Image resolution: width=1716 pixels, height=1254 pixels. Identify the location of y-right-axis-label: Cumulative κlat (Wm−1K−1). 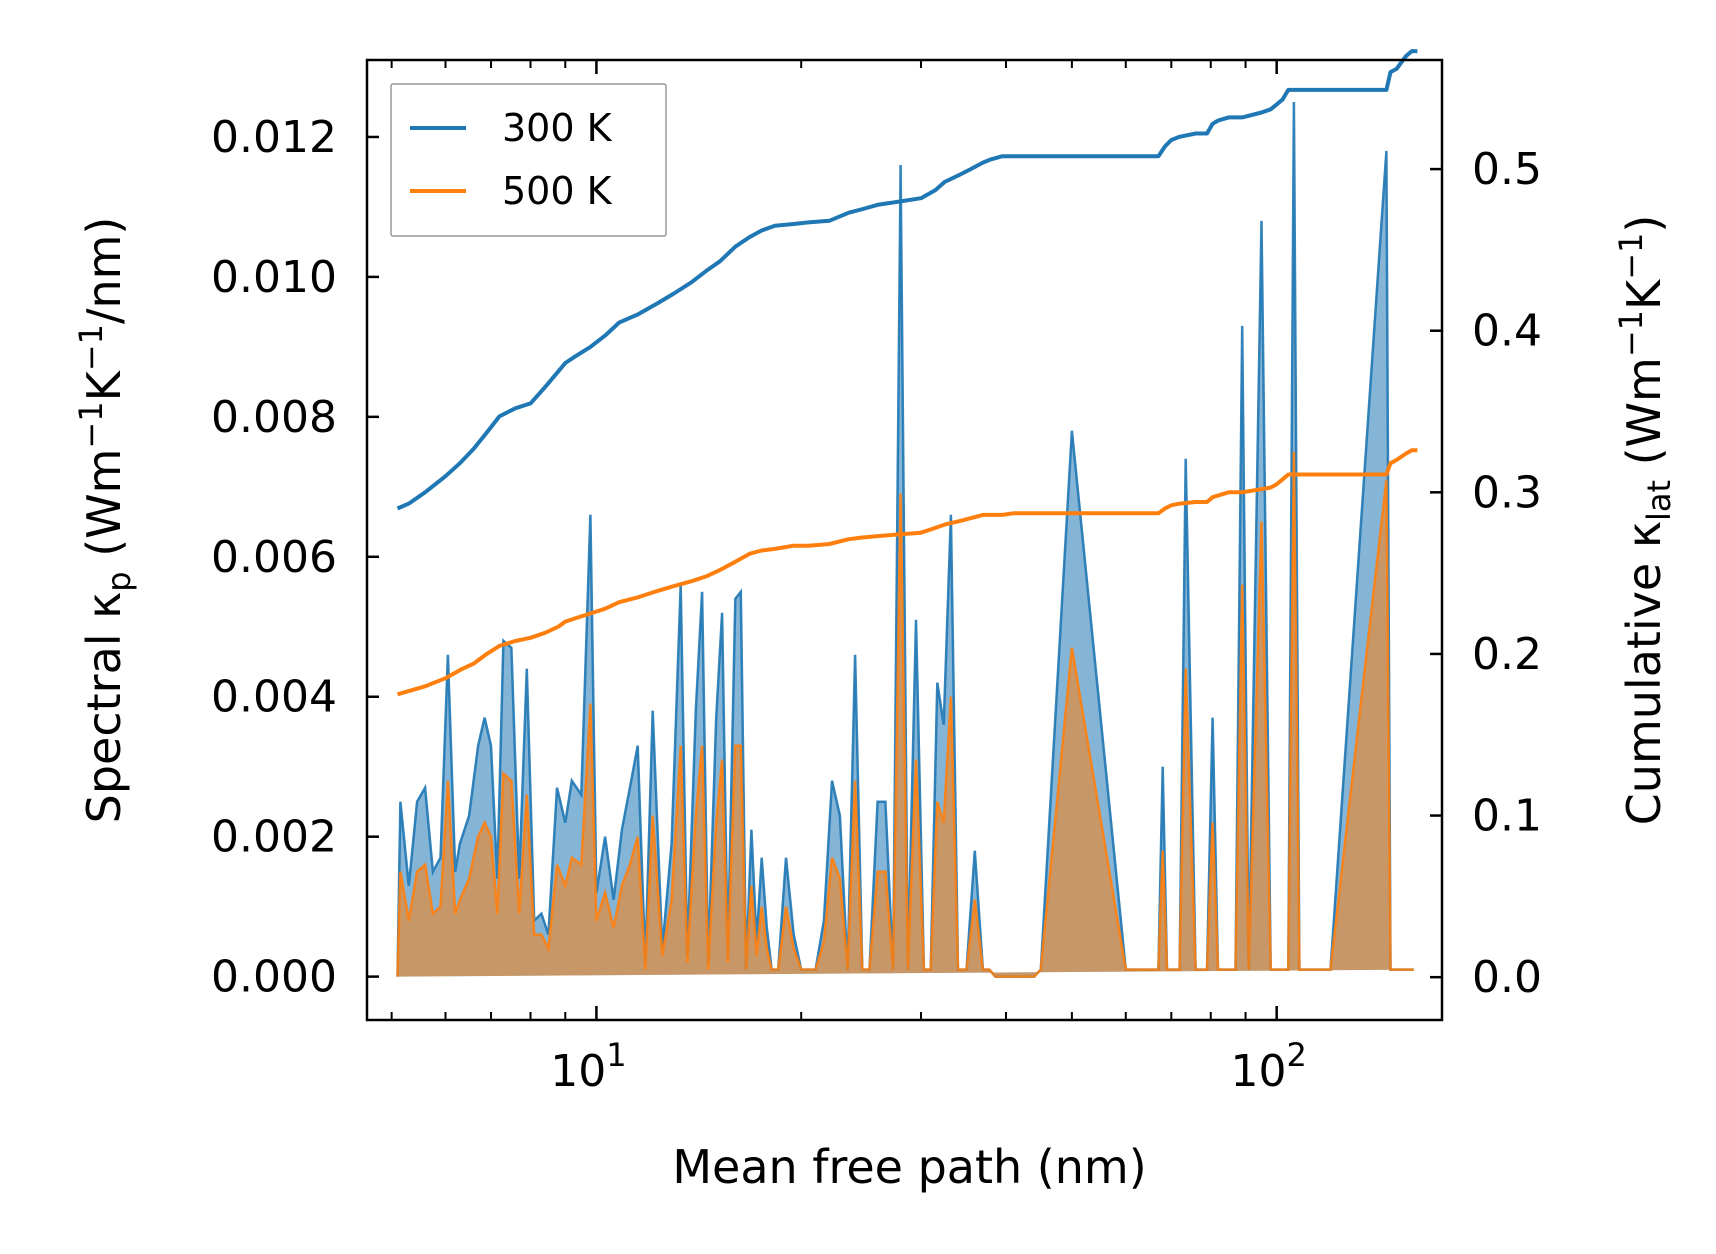
(1645, 520).